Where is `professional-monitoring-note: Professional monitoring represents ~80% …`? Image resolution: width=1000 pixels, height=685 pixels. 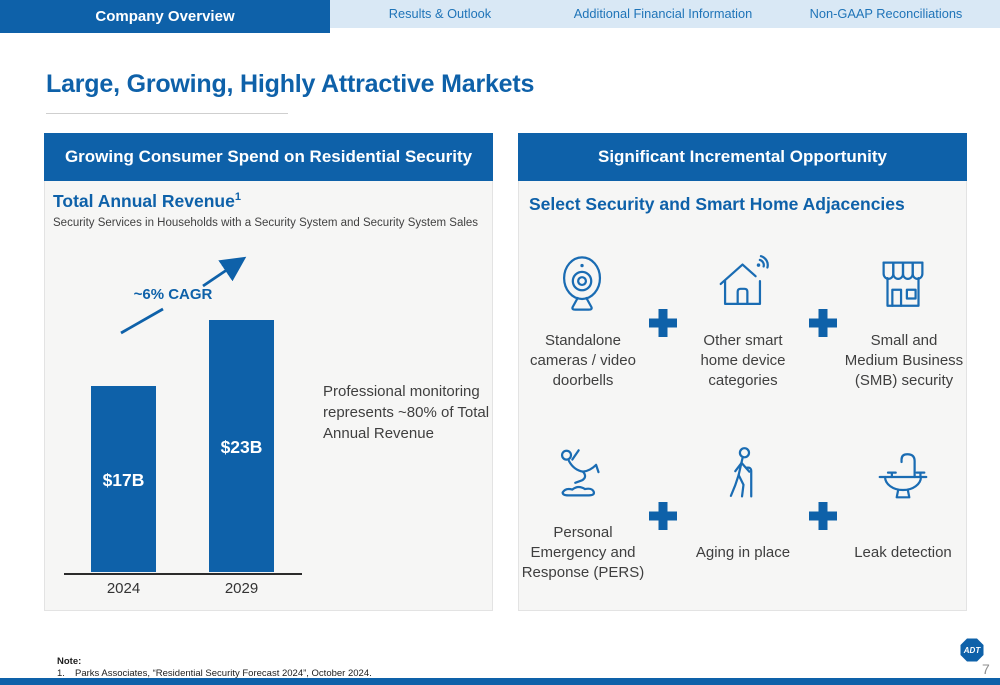 professional-monitoring-note: Professional monitoring represents ~80% … is located at coordinates (406, 412).